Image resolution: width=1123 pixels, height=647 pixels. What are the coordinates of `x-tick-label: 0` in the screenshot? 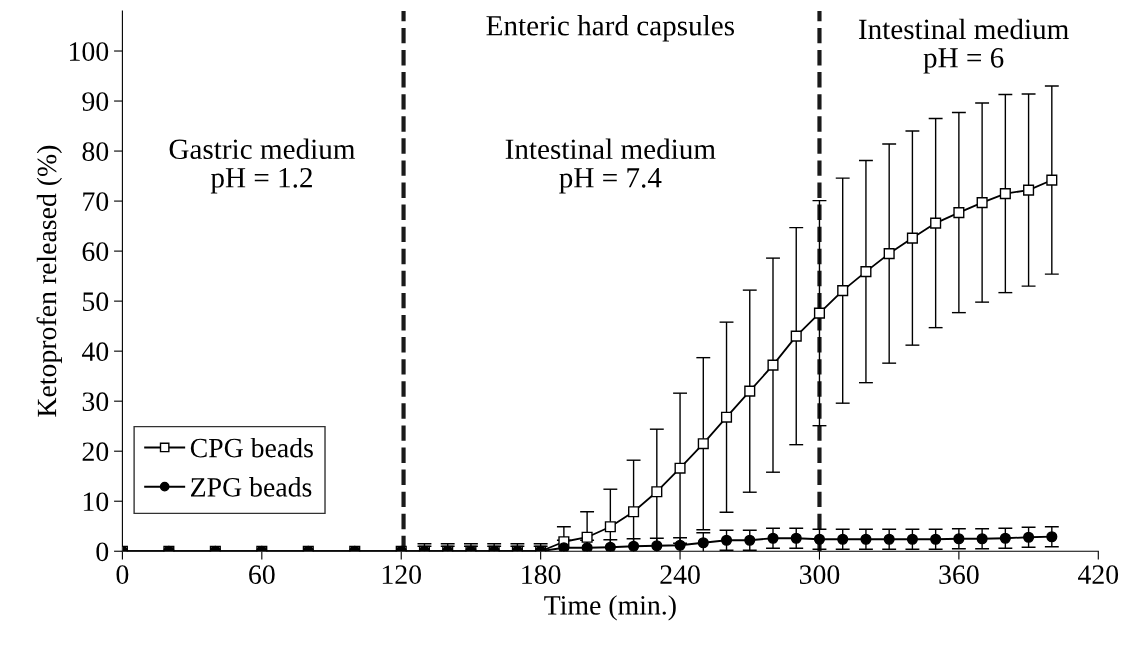 It's located at (122, 574).